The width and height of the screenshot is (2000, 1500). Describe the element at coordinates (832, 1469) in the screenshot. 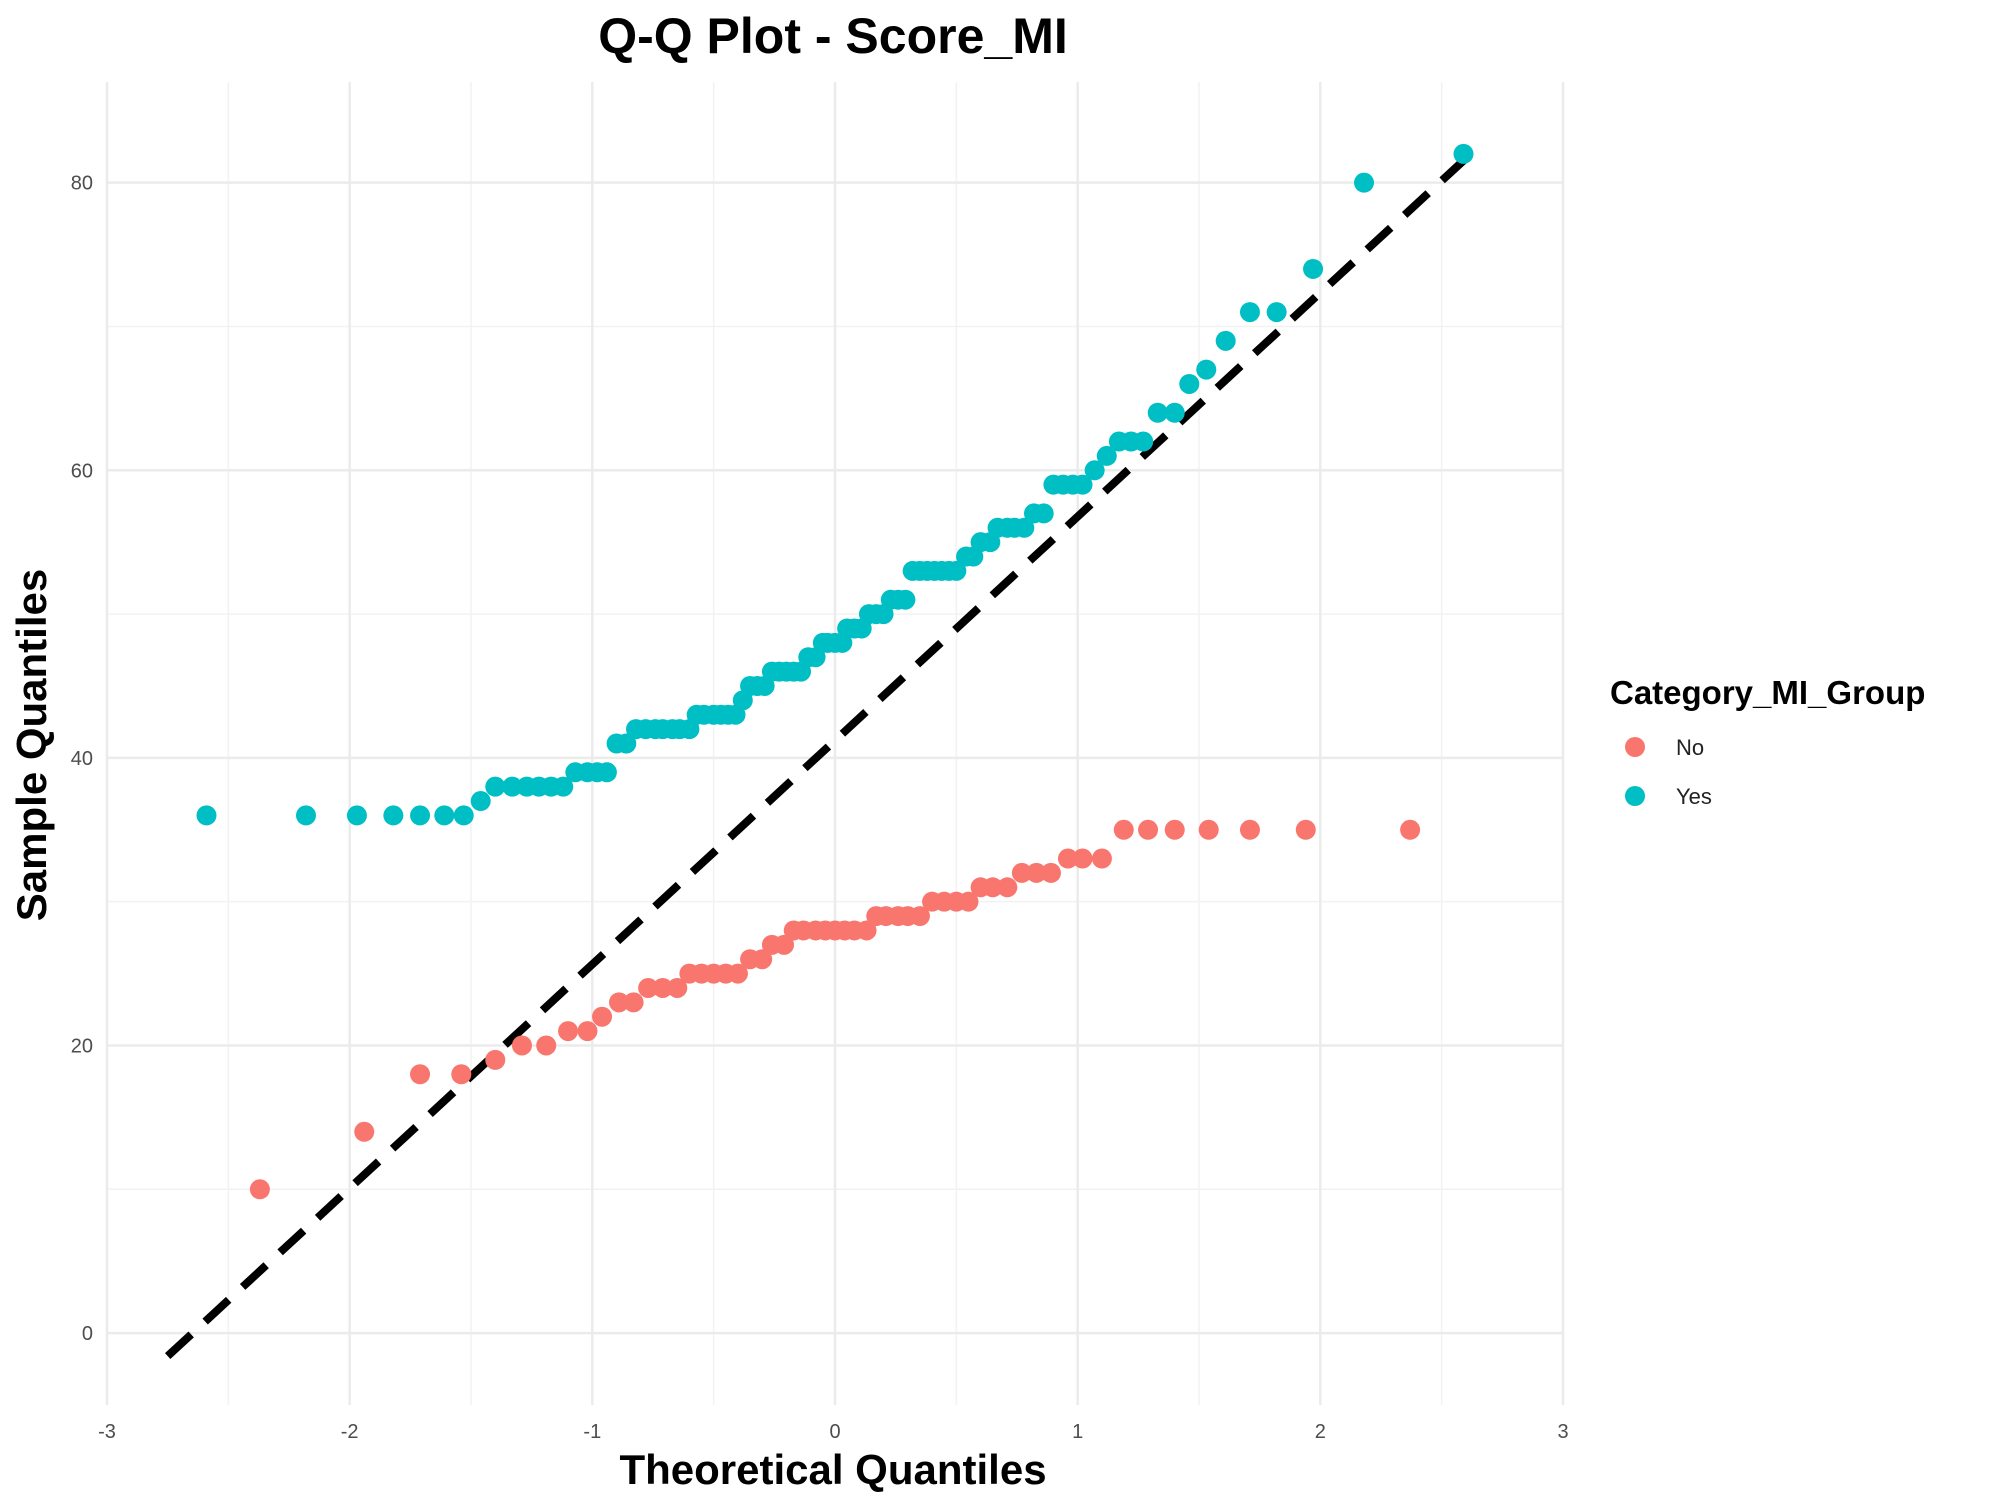

I see `x-axis-title: Theoretical Quantiles` at that location.